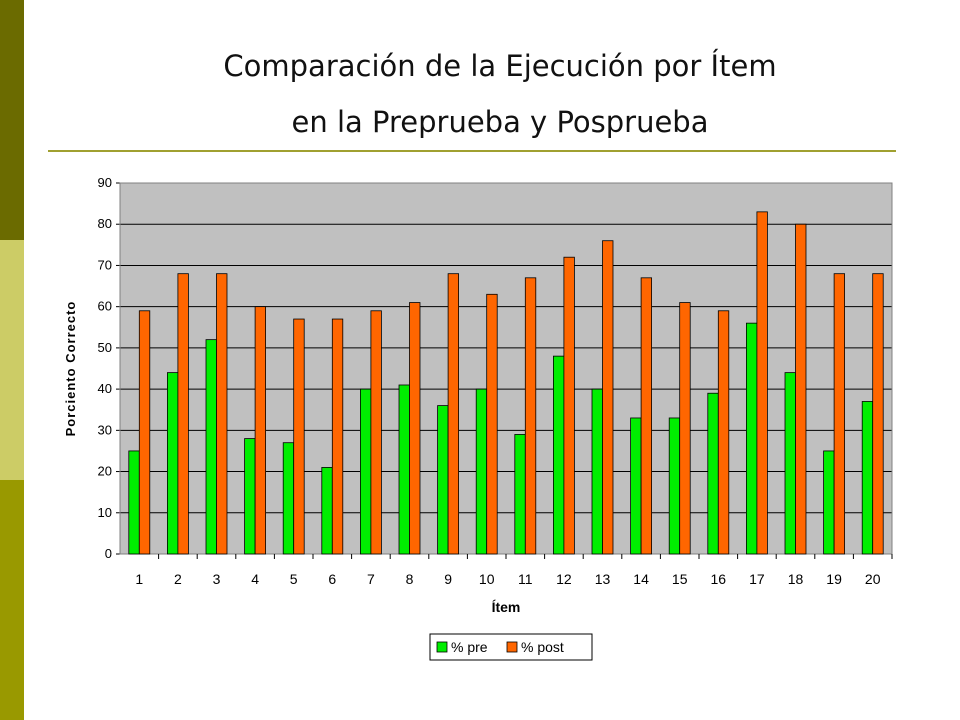 This screenshot has width=960, height=720. Describe the element at coordinates (469, 647) in the screenshot. I see `legend-label-pre: % pre` at that location.